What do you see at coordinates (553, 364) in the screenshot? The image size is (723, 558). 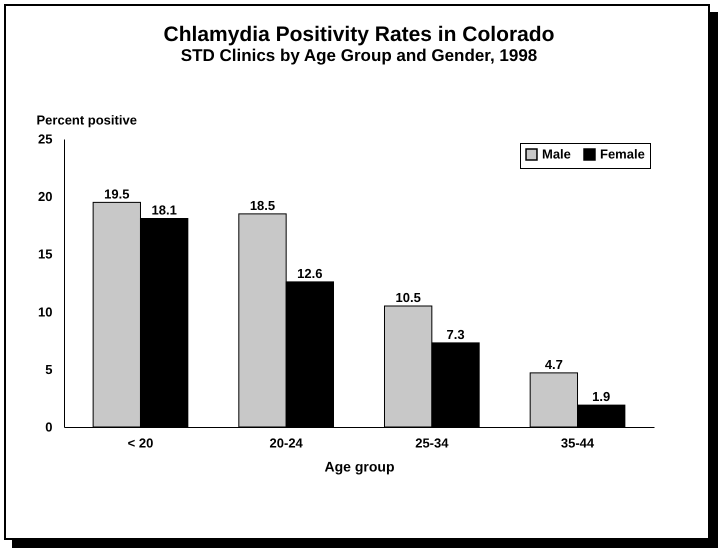 I see `data-label: 4.7` at bounding box center [553, 364].